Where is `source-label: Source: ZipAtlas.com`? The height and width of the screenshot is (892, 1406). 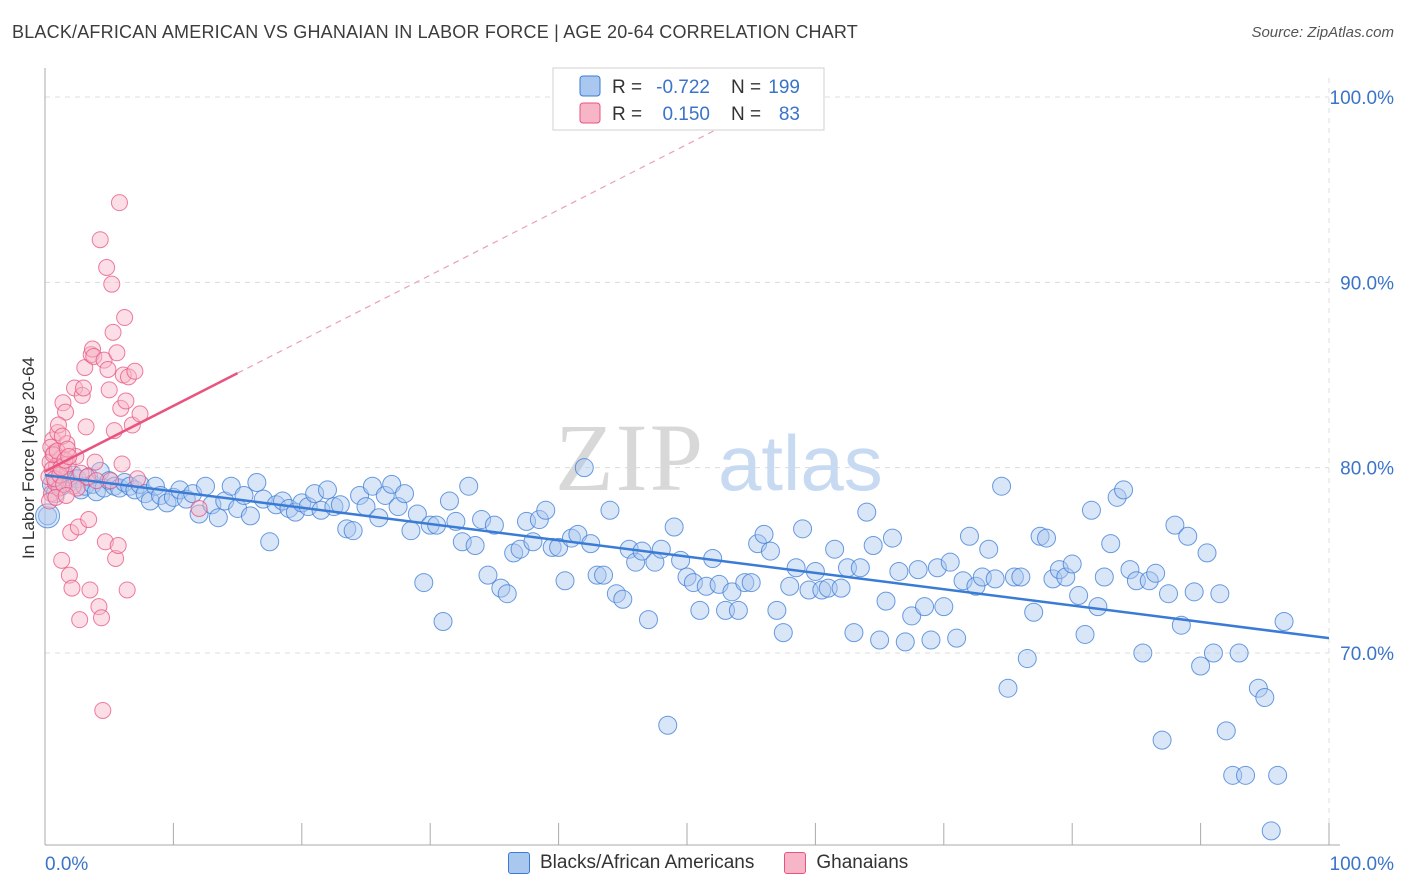 source-label: Source: ZipAtlas.com is located at coordinates (1322, 32).